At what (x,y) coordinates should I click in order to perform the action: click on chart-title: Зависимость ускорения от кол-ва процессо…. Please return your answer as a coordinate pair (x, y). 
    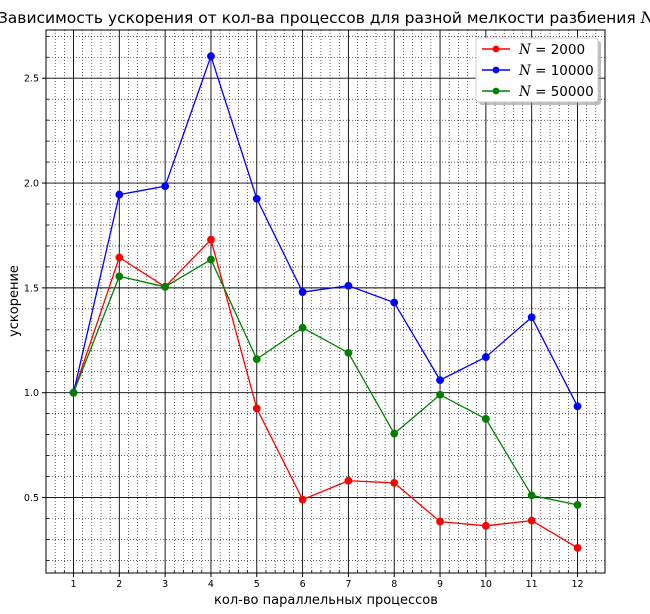
    Looking at the image, I should click on (325, 18).